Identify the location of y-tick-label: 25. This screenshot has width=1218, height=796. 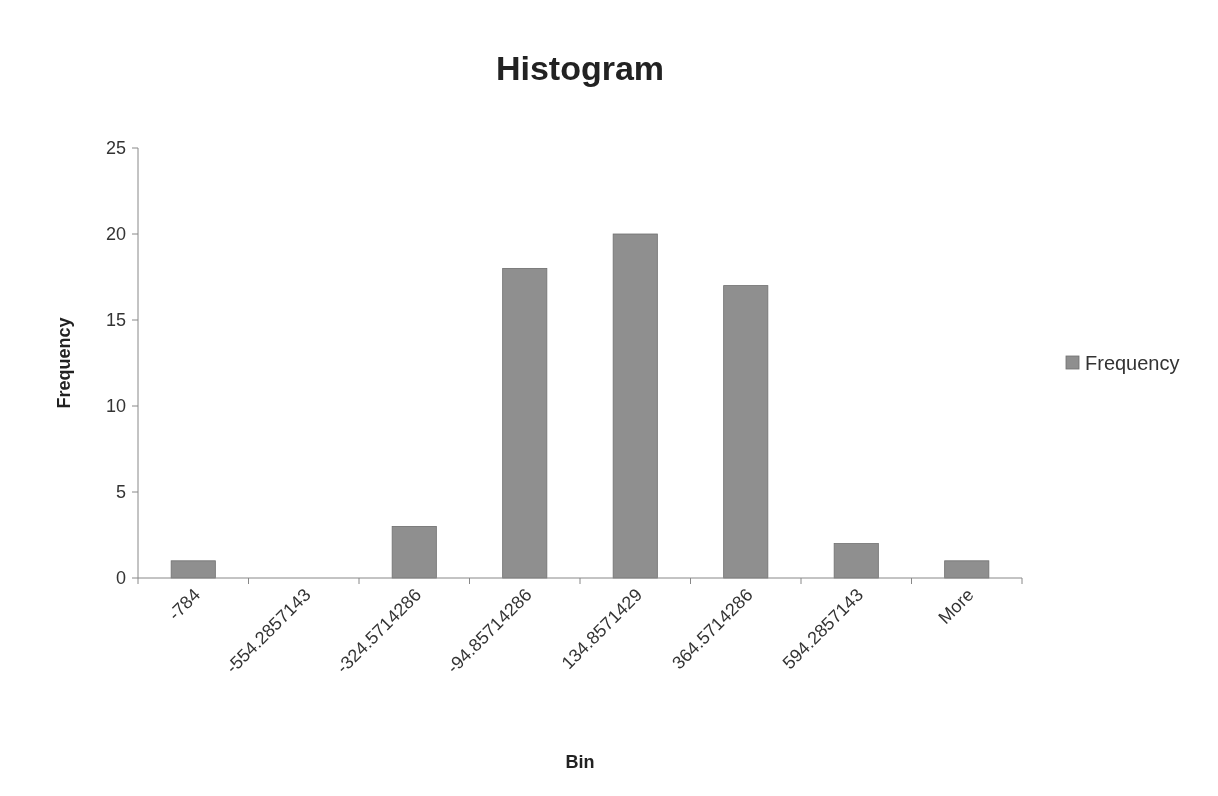
(115, 148).